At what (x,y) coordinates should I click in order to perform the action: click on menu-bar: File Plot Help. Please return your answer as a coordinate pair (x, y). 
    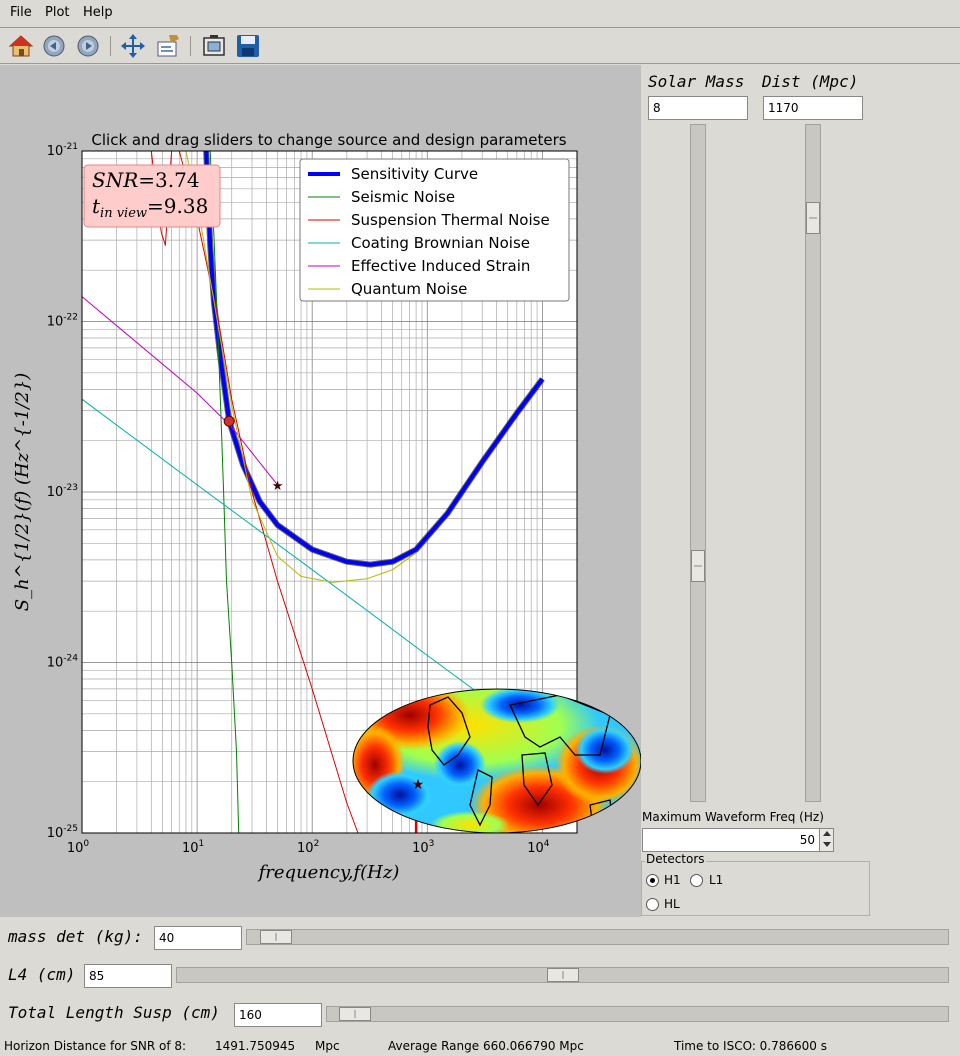
    Looking at the image, I should click on (480, 14).